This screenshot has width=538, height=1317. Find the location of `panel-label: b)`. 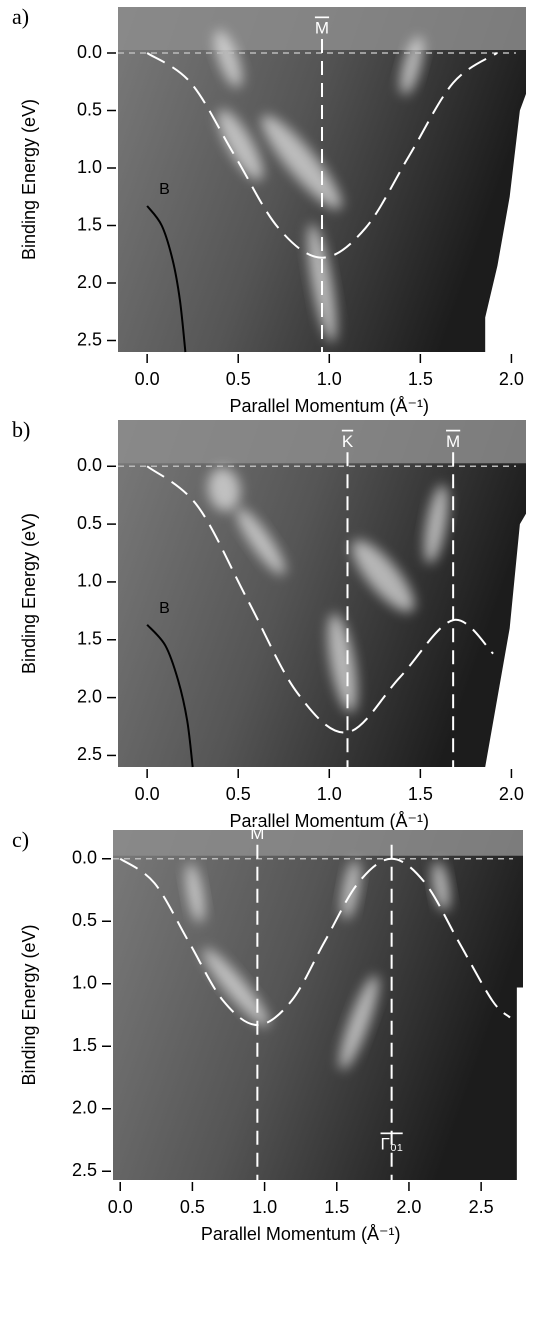

panel-label: b) is located at coordinates (21, 429).